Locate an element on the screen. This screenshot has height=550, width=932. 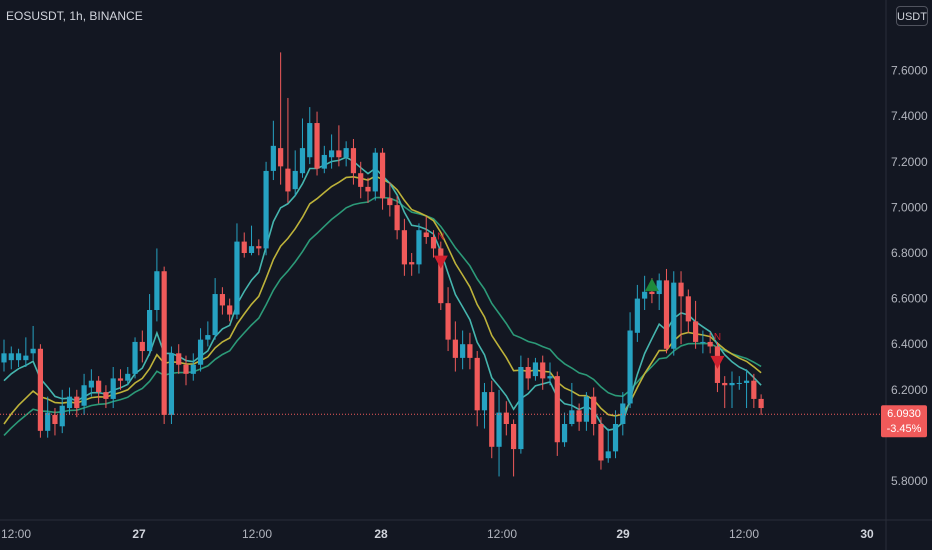
price-tick-label: 5.8000 is located at coordinates (909, 481).